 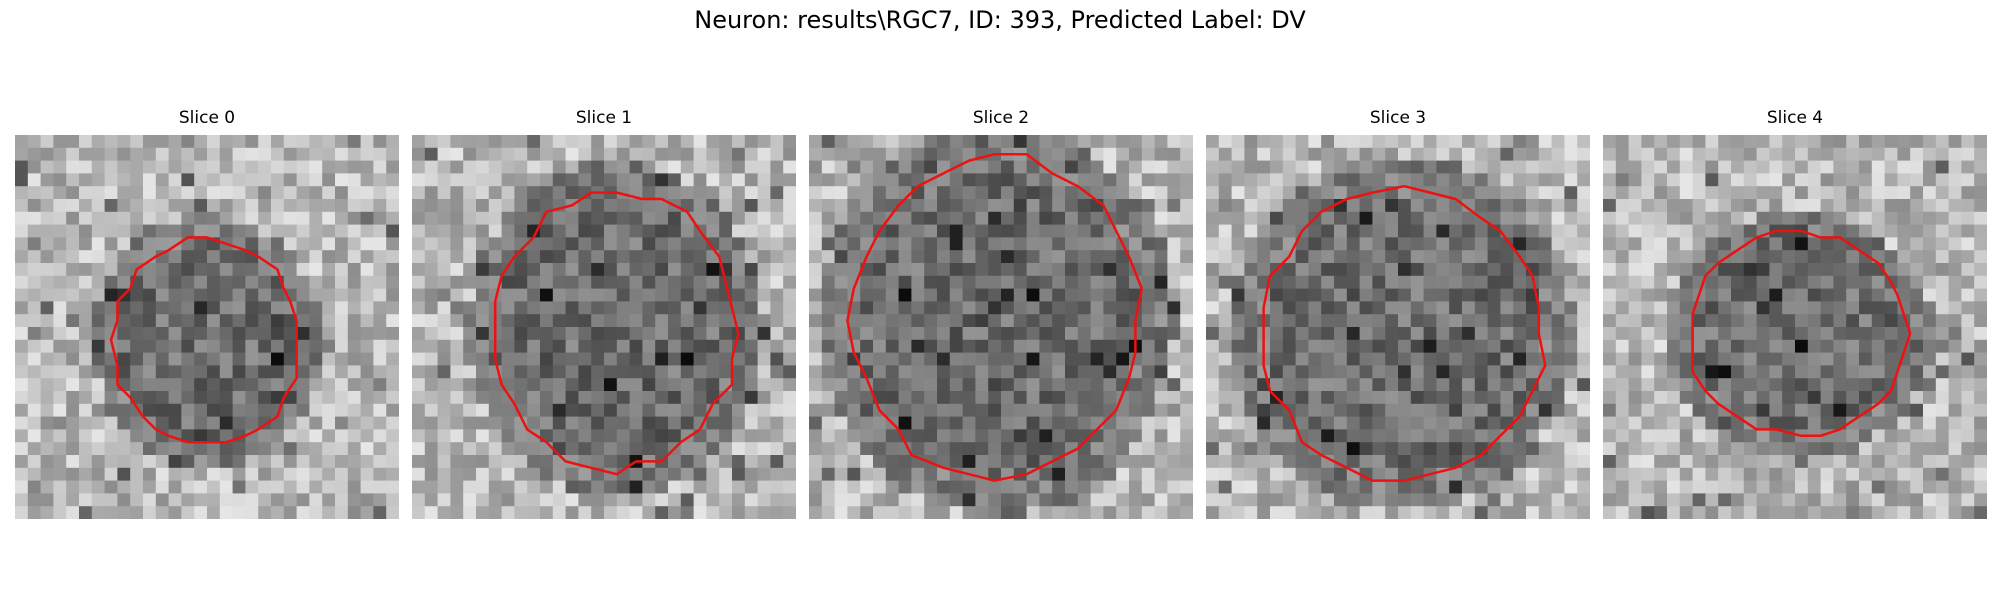 What do you see at coordinates (1398, 118) in the screenshot?
I see `slice-title: Slice 3` at bounding box center [1398, 118].